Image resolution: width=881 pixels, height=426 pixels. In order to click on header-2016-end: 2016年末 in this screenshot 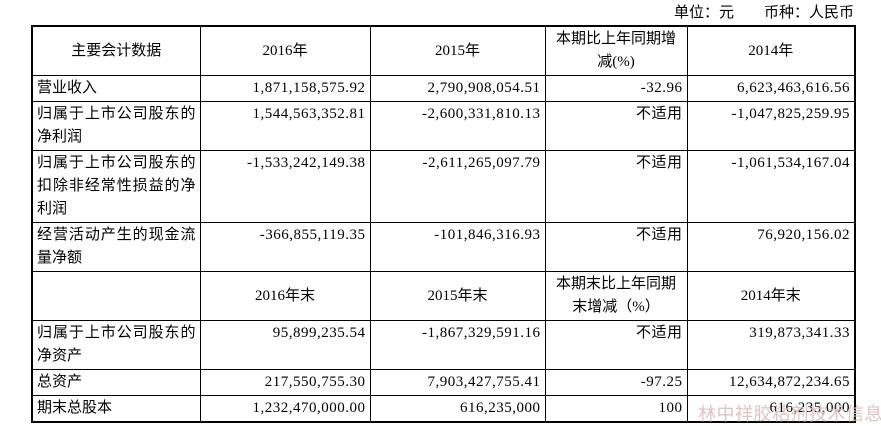, I will do `click(285, 296)`.